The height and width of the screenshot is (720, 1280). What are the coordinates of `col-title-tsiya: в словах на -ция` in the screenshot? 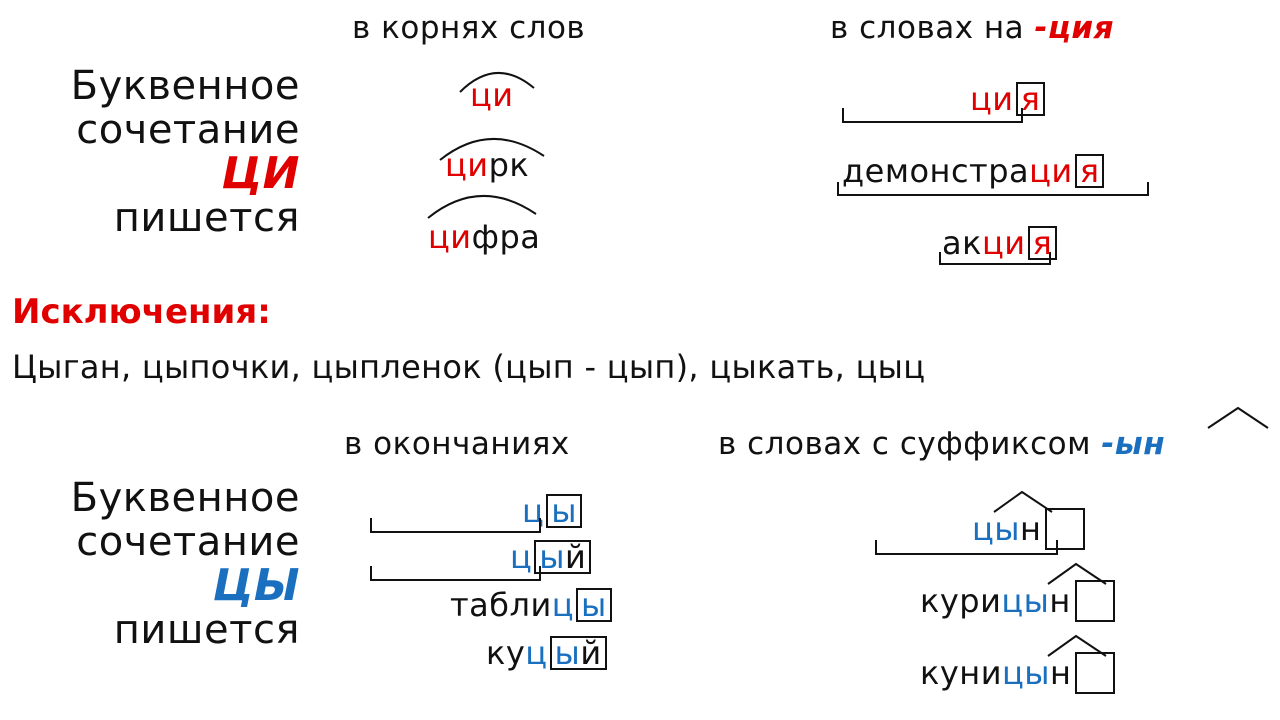 It's located at (972, 28).